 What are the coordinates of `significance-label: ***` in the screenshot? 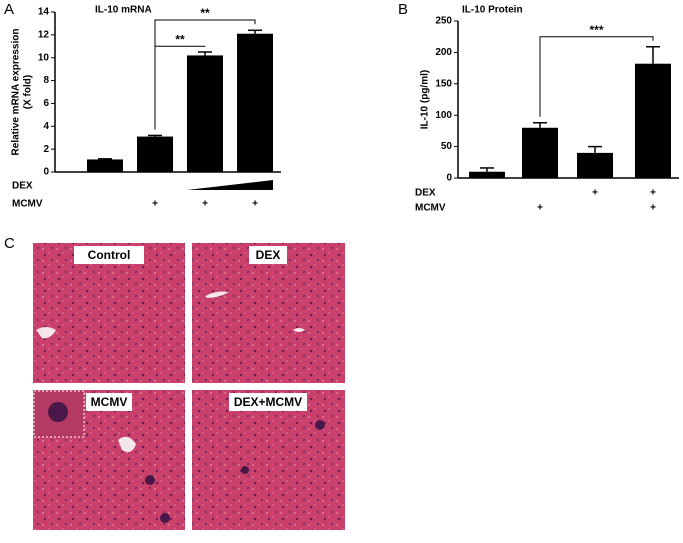 It's located at (596, 30).